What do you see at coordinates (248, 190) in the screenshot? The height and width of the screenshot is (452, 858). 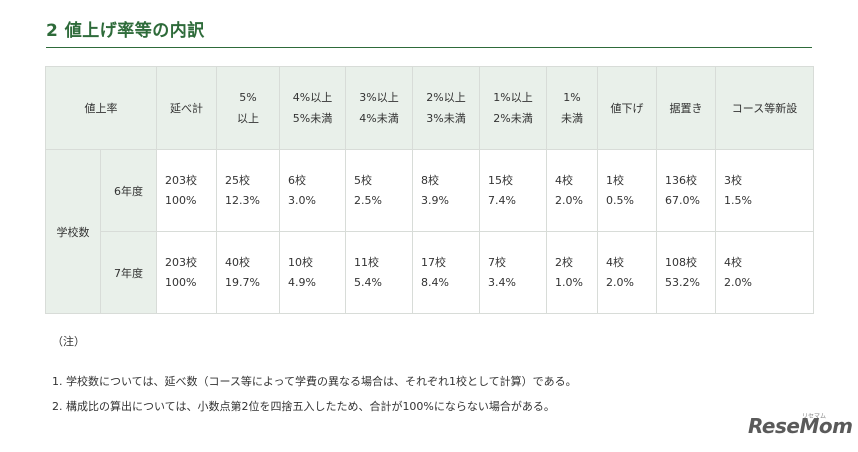 I see `table-cell: 25校 12.3%` at bounding box center [248, 190].